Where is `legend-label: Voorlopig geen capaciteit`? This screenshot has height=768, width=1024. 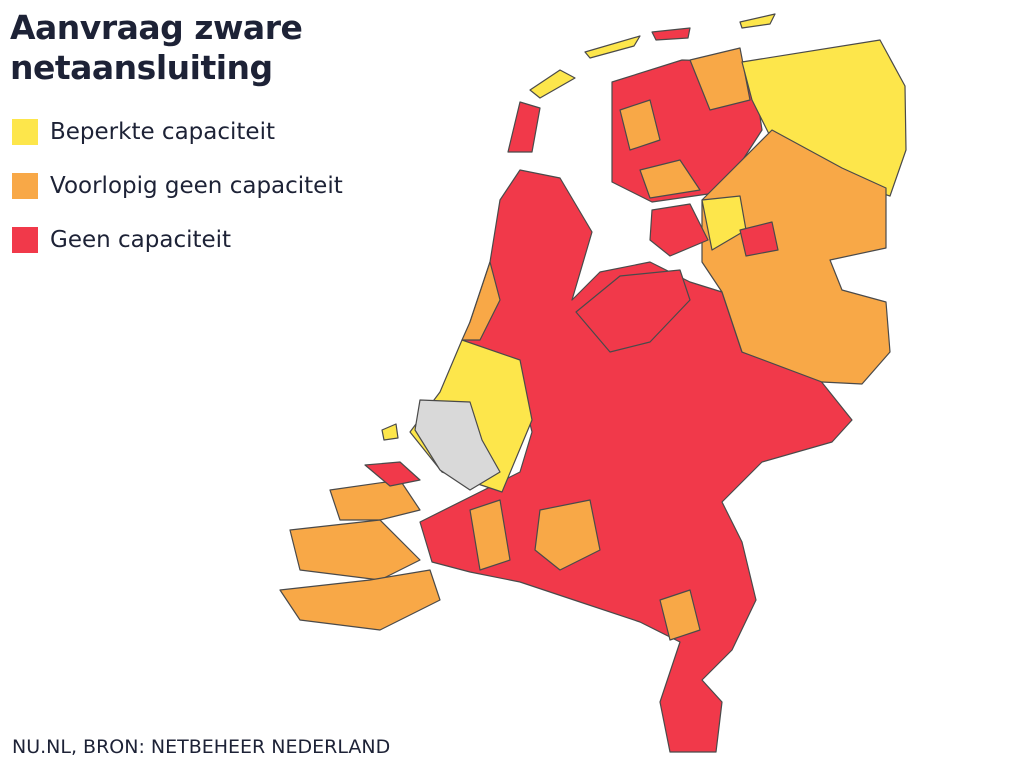 legend-label: Voorlopig geen capaciteit is located at coordinates (196, 185).